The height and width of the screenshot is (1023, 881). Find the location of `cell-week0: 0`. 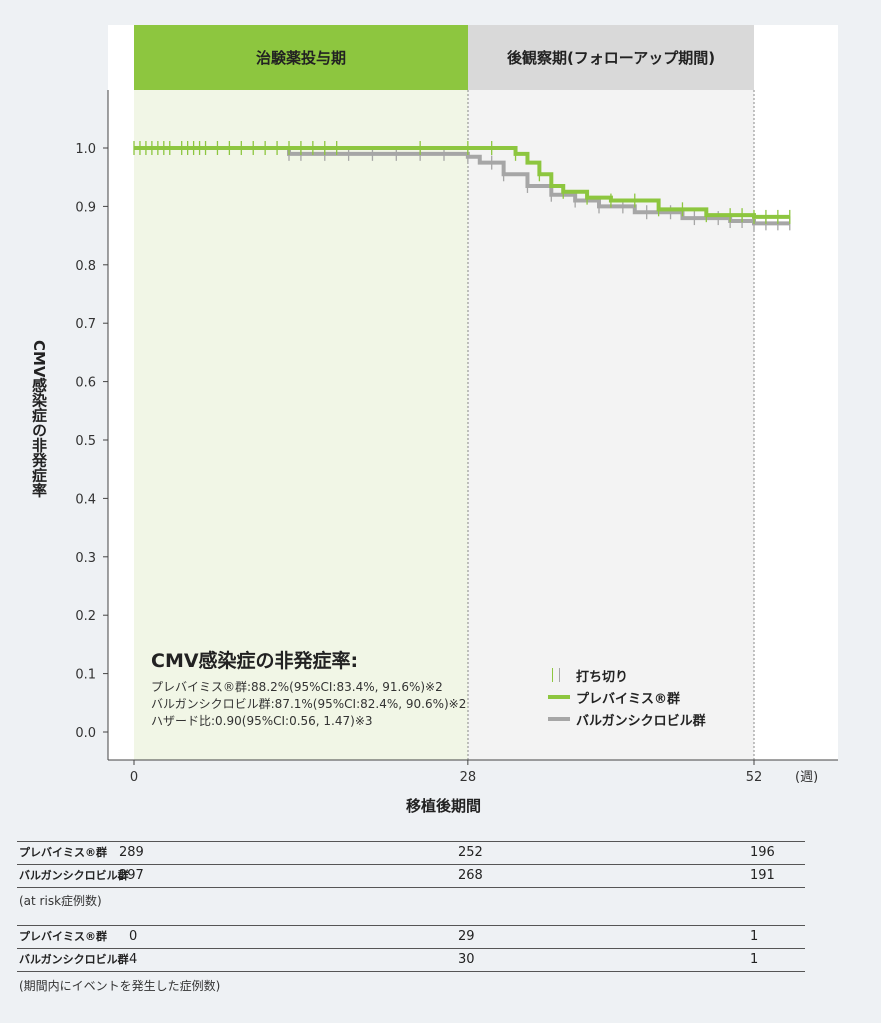

cell-week0: 0 is located at coordinates (133, 936).